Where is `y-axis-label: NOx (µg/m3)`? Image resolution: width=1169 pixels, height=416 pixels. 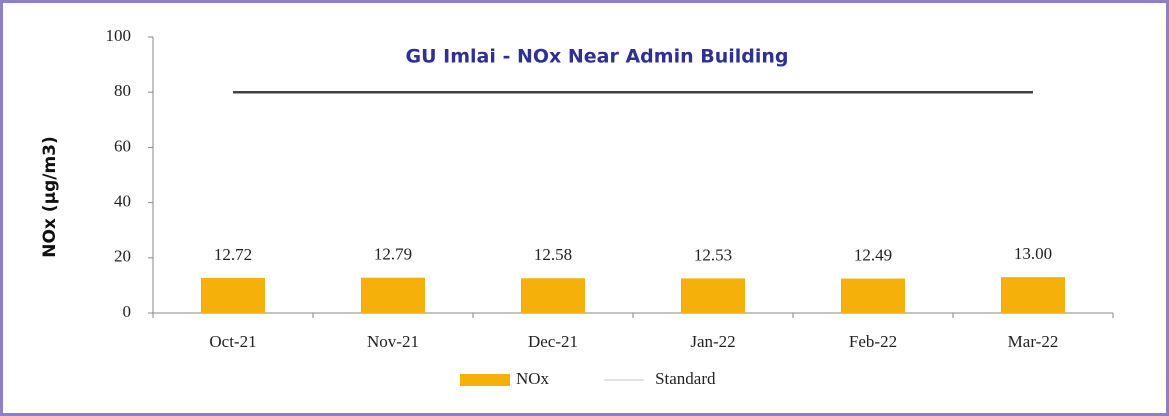
y-axis-label: NOx (µg/m3) is located at coordinates (50, 197).